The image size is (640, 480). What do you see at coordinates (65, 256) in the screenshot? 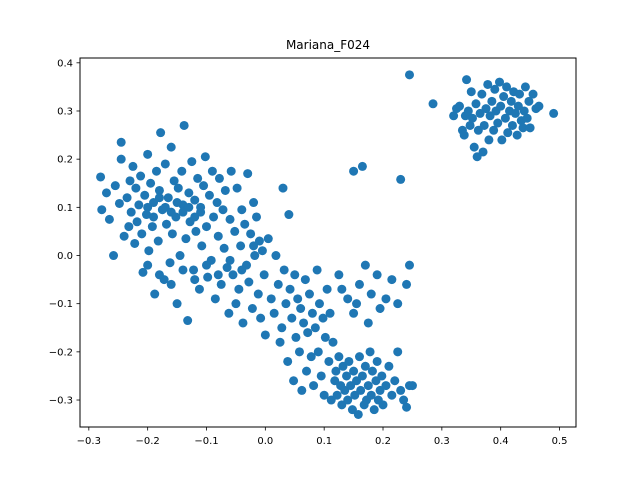
I see `y-tick-label: 0.0` at bounding box center [65, 256].